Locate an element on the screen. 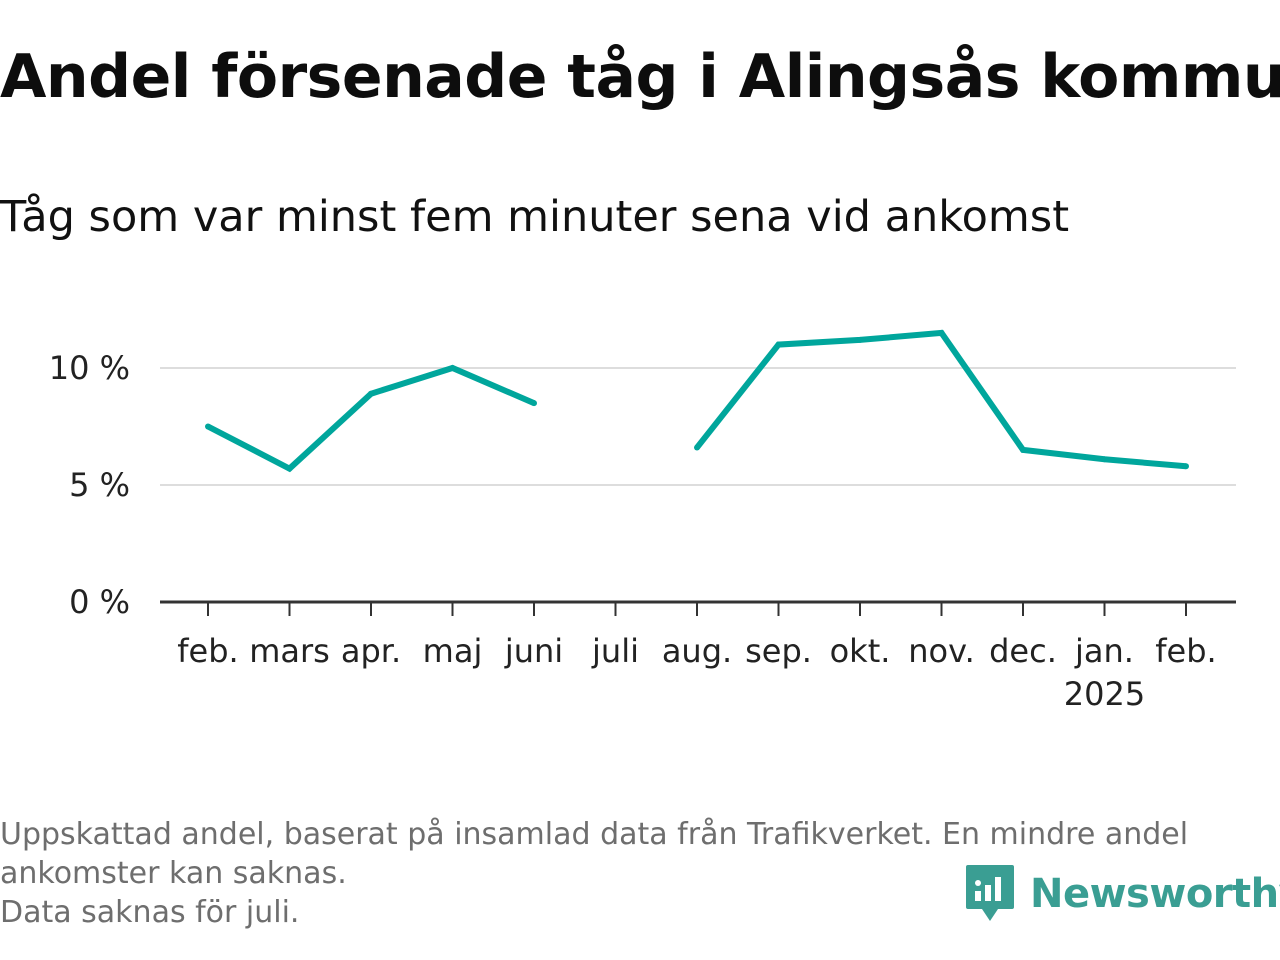 The height and width of the screenshot is (960, 1280). y-axis-ticks: 0 % 5 % 10 % is located at coordinates (89, 485).